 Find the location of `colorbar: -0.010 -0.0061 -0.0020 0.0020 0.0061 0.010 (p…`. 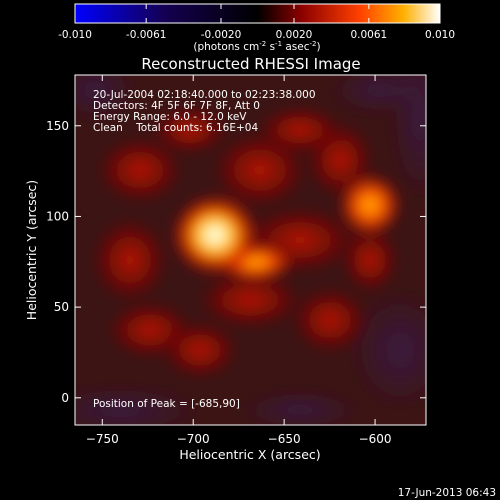

colorbar: -0.010 -0.0061 -0.0020 0.0020 0.0061 0.010 (p… is located at coordinates (256, 28).